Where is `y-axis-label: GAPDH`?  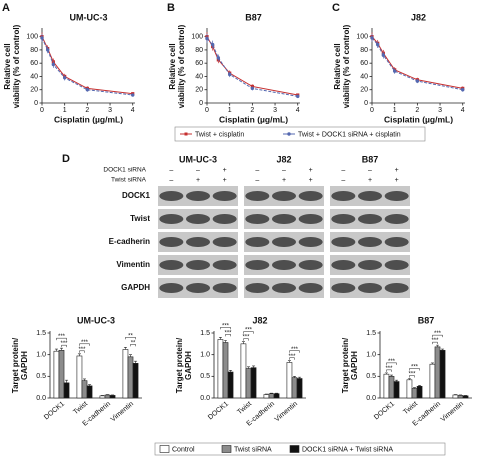
y-axis-label: GAPDH is located at coordinates (188, 365).